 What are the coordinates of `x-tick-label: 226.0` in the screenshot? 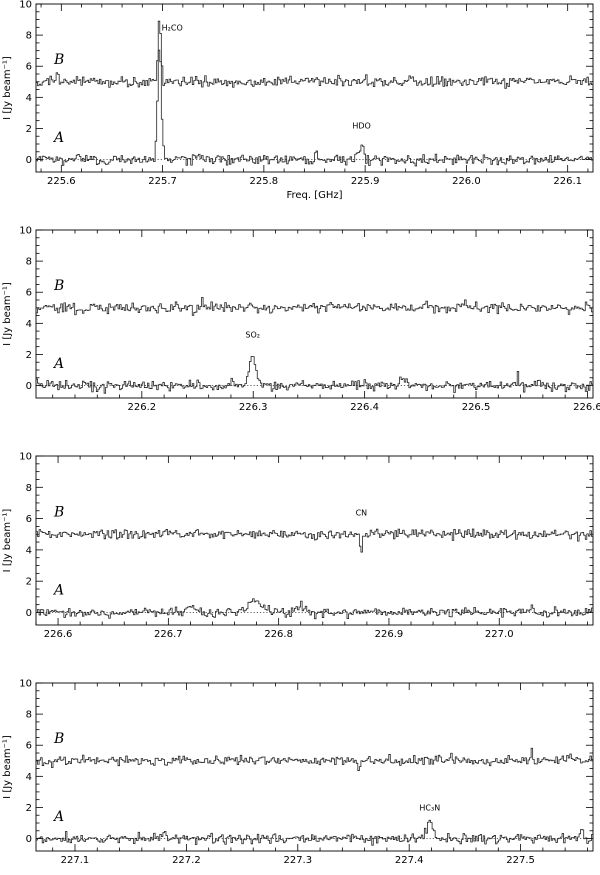 It's located at (466, 181).